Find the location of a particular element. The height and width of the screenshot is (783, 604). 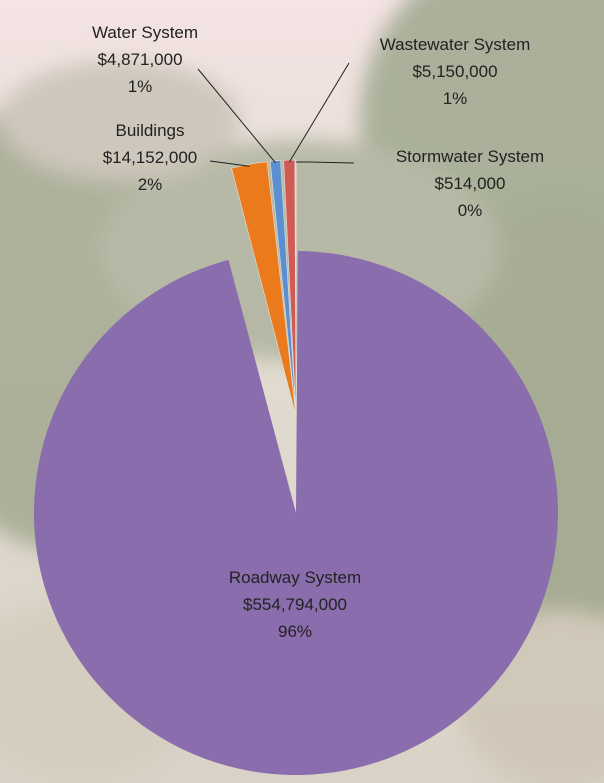

water-label-name: Water System is located at coordinates (145, 32).